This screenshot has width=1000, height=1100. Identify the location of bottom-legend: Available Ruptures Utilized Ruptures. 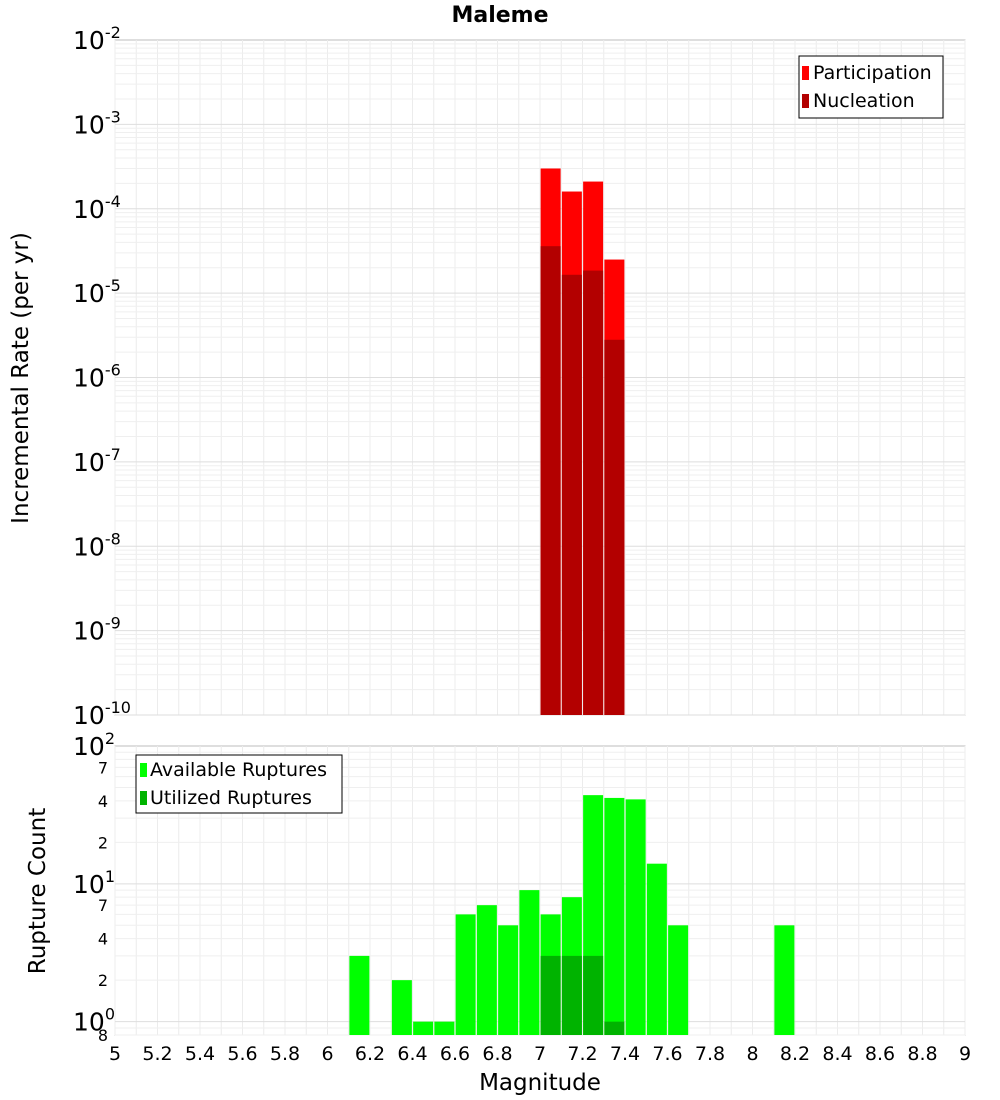
(239, 784).